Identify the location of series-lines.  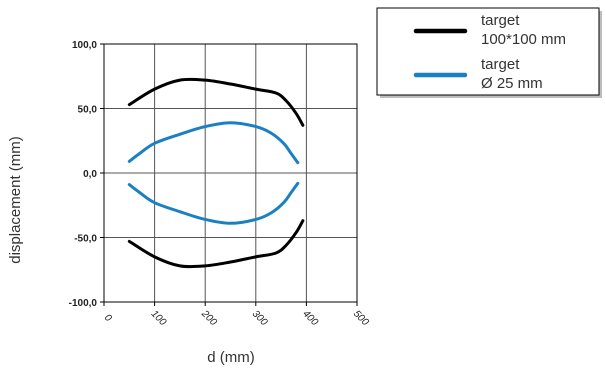
(216, 173).